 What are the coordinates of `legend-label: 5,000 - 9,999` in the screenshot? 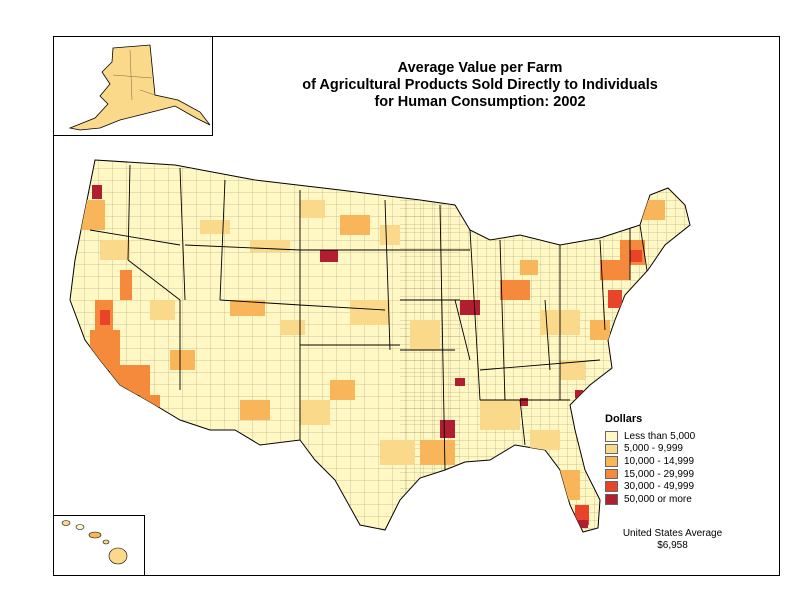 It's located at (653, 449).